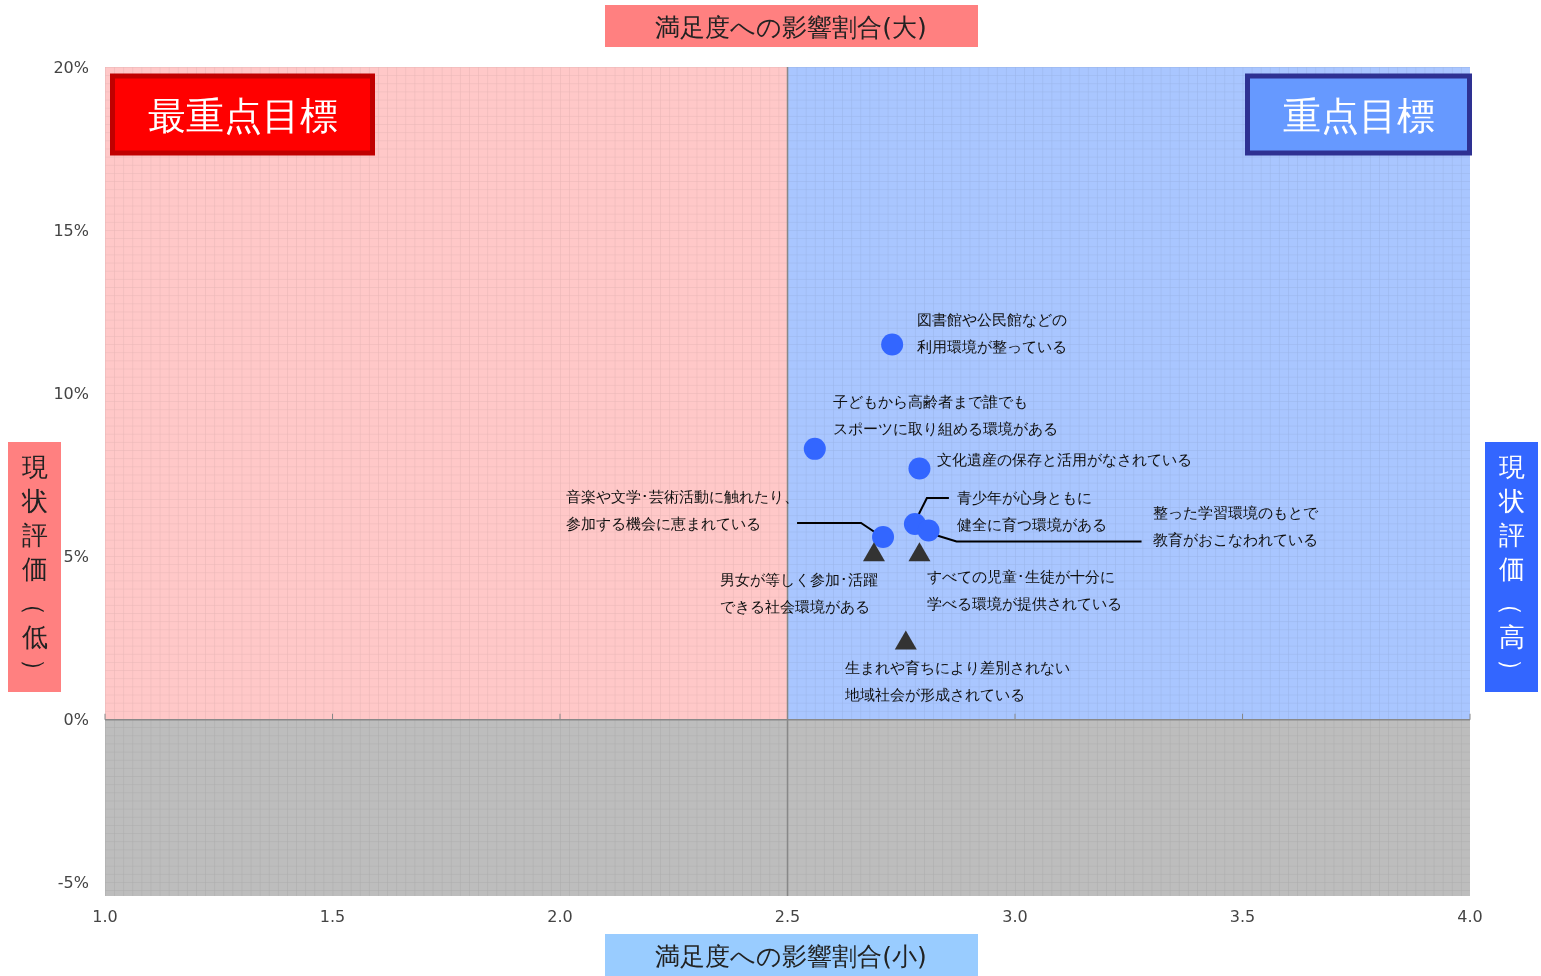 This screenshot has width=1541, height=976. What do you see at coordinates (791, 27) in the screenshot?
I see `chart-title: 満足度への影響割合(大)` at bounding box center [791, 27].